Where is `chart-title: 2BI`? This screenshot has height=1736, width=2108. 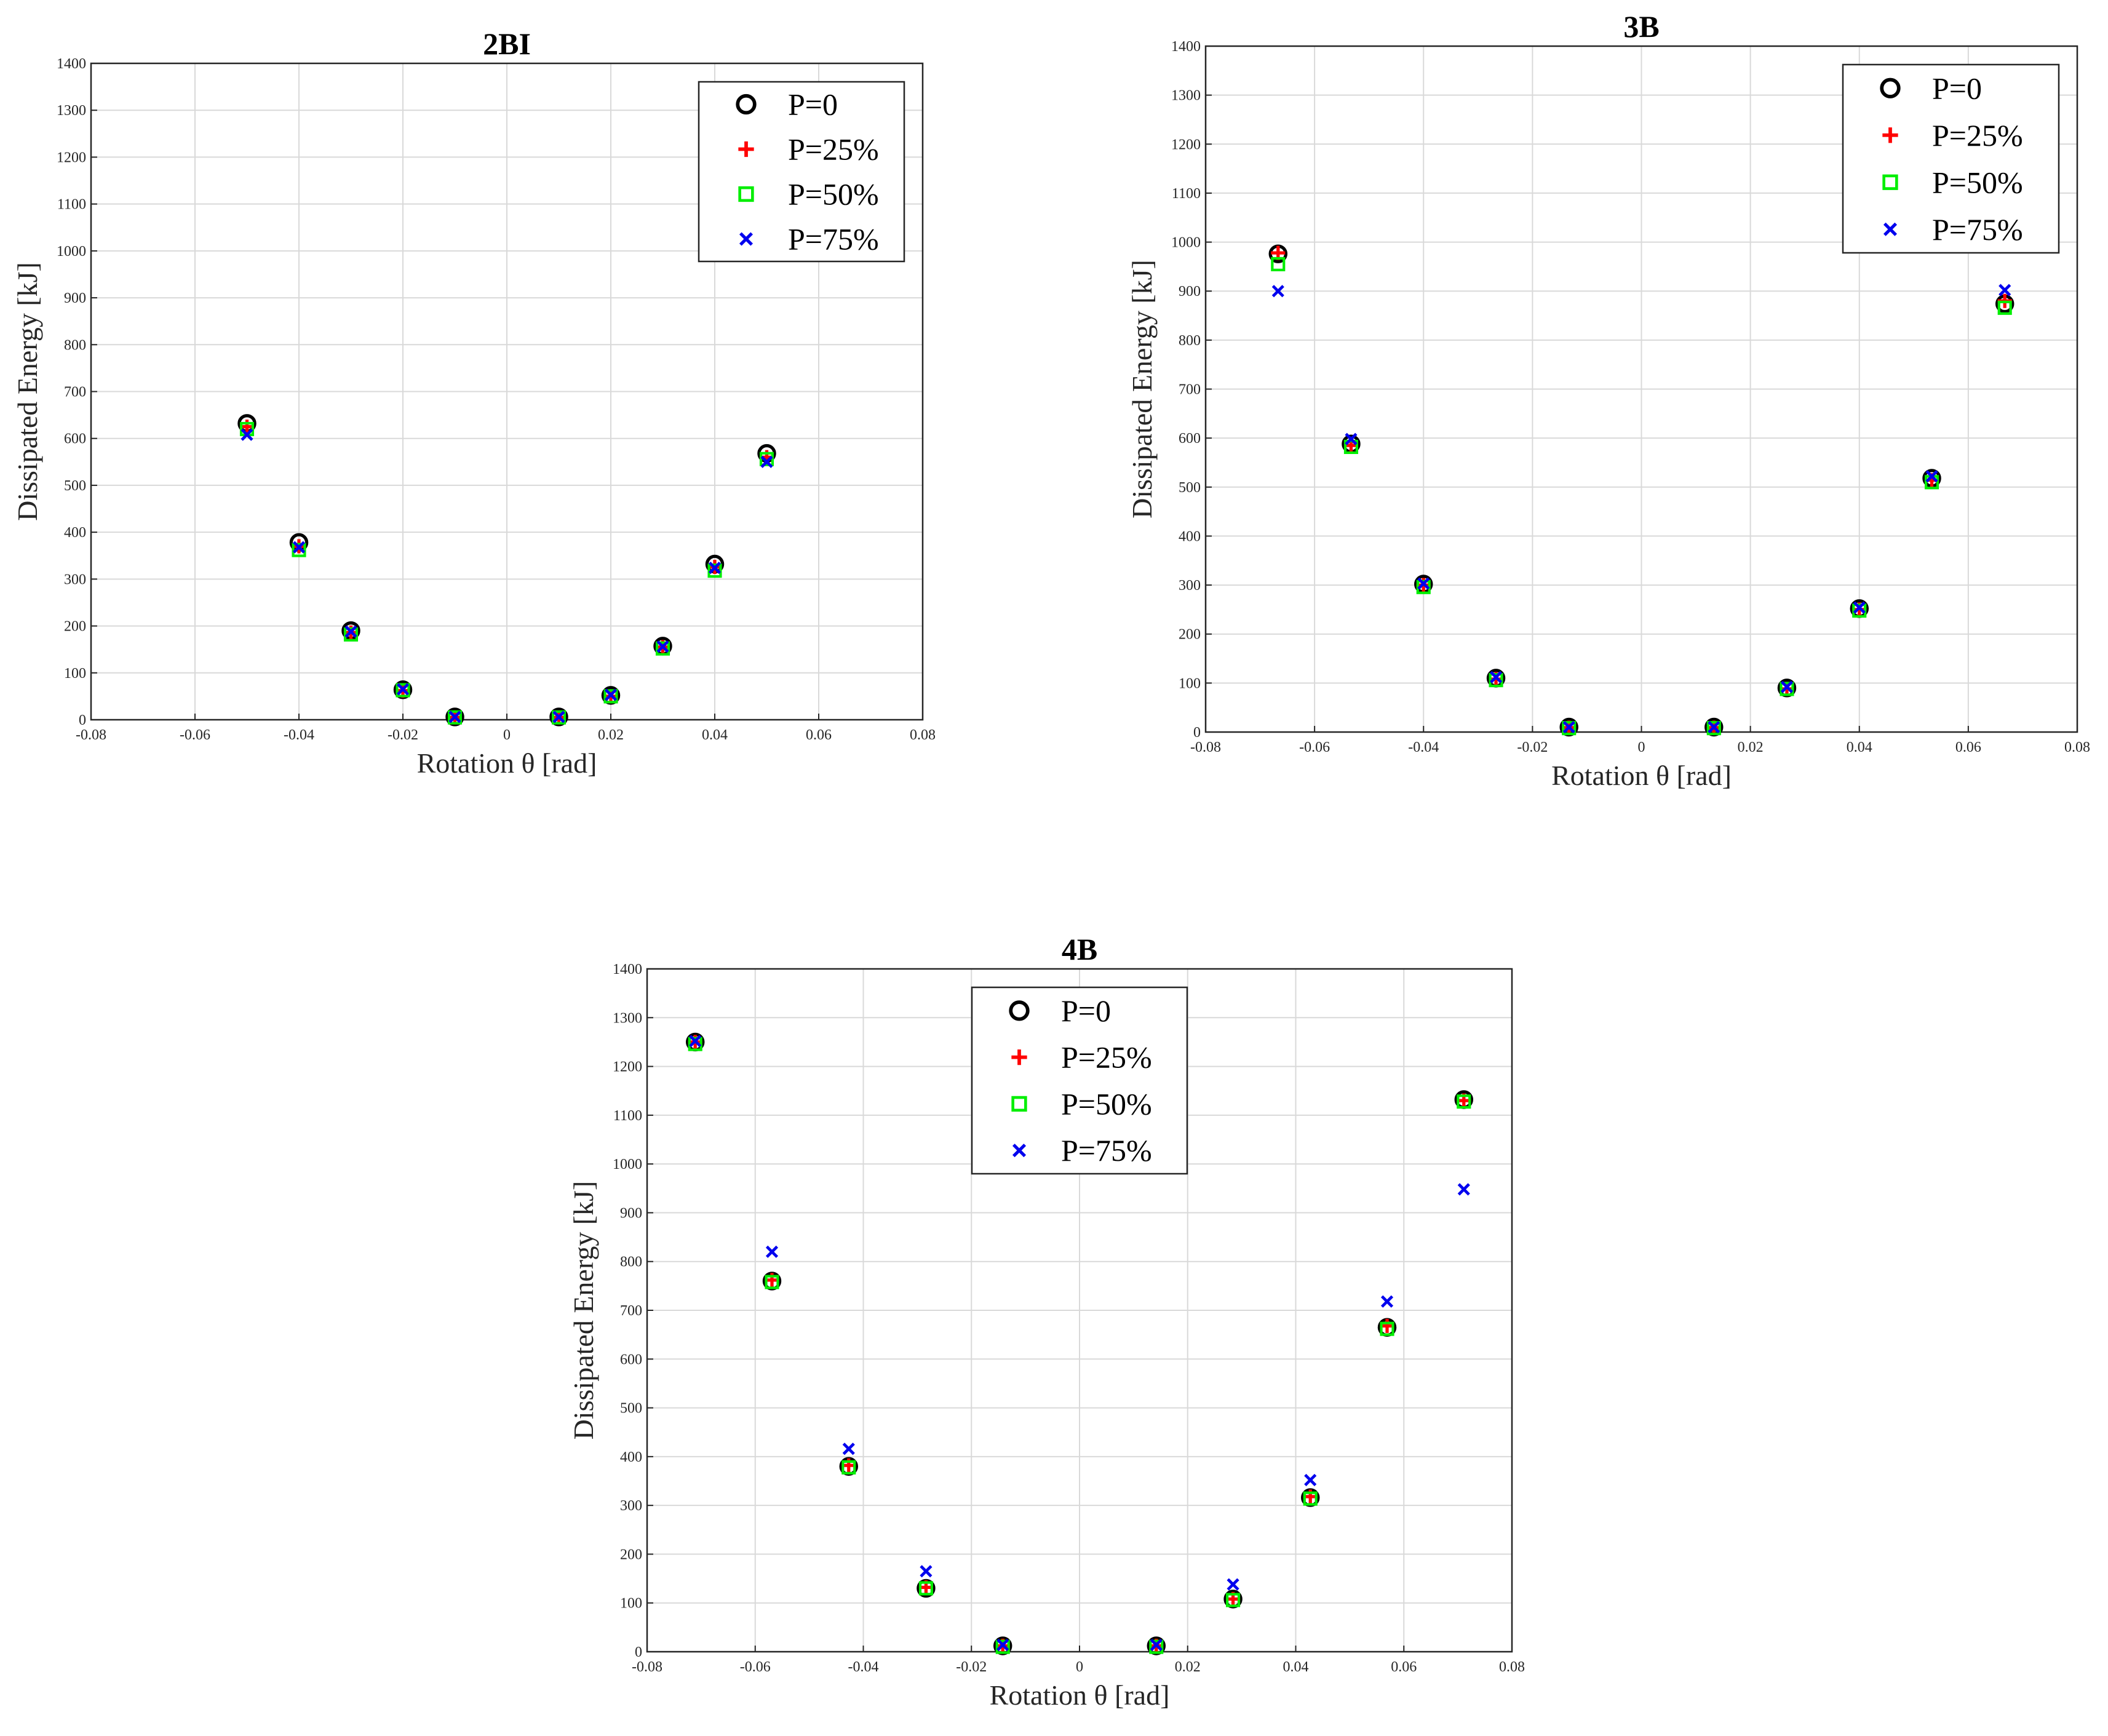
chart-title: 2BI is located at coordinates (507, 43).